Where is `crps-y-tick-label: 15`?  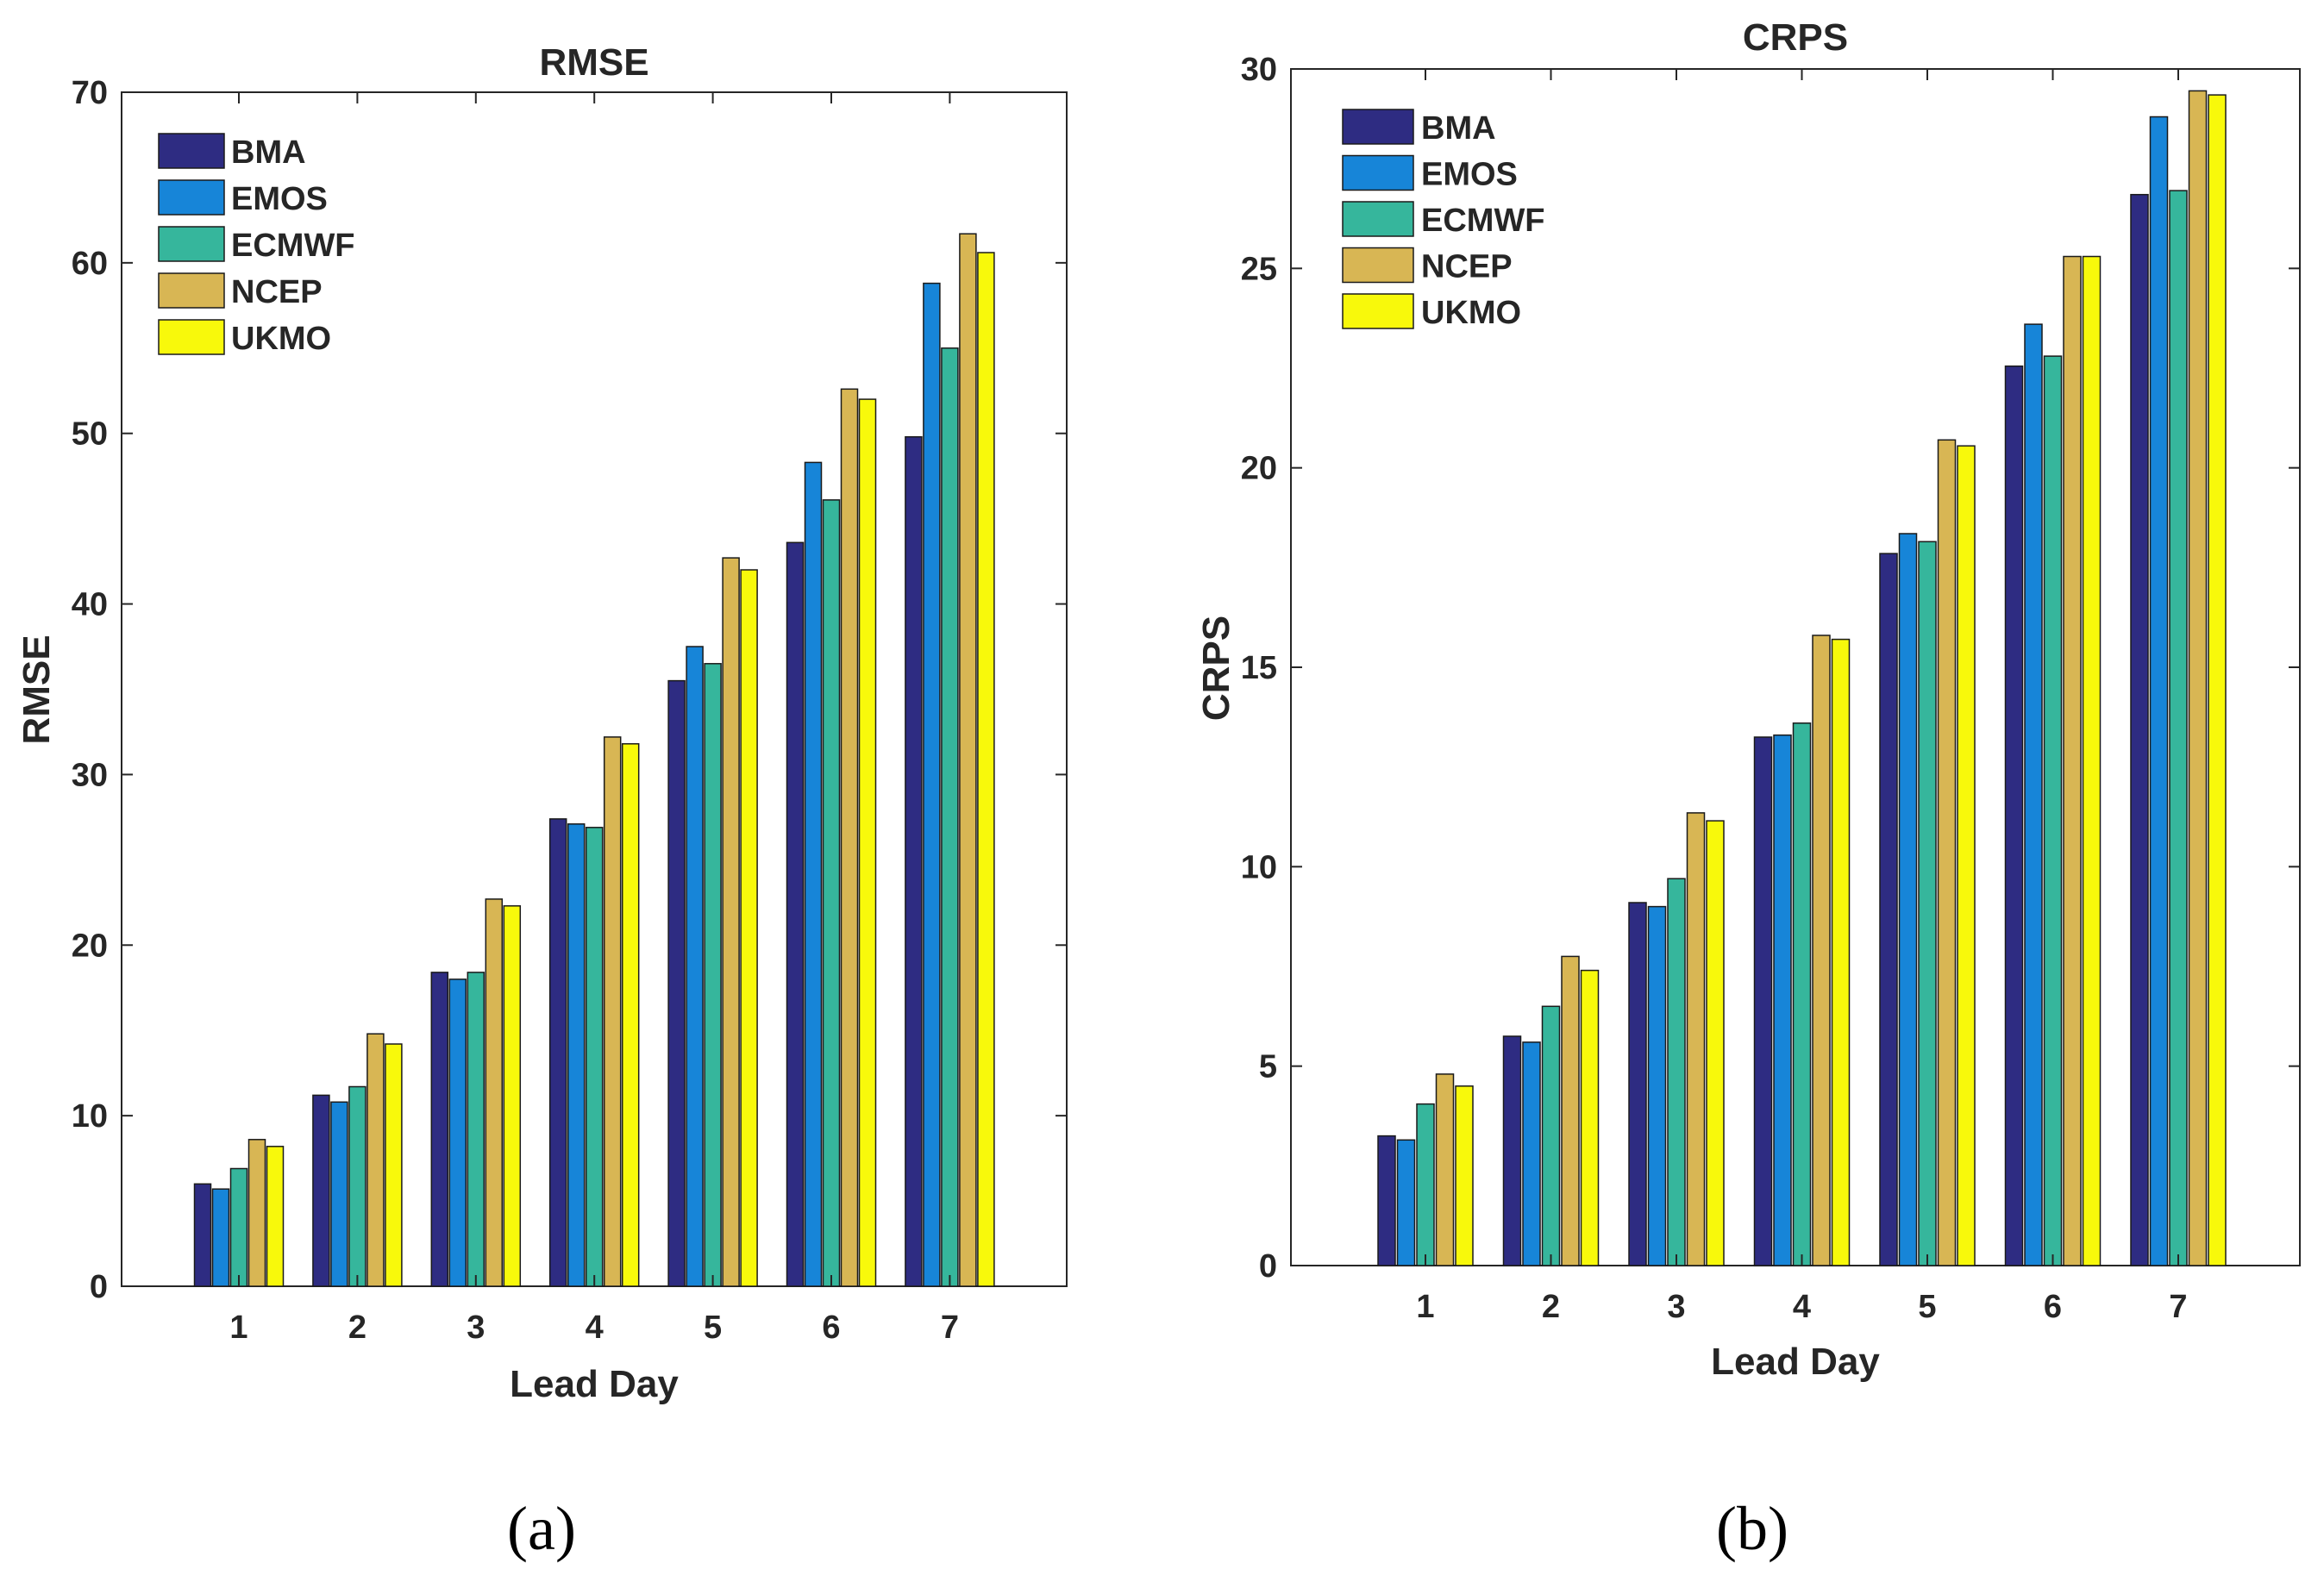
crps-y-tick-label: 15 is located at coordinates (1259, 668).